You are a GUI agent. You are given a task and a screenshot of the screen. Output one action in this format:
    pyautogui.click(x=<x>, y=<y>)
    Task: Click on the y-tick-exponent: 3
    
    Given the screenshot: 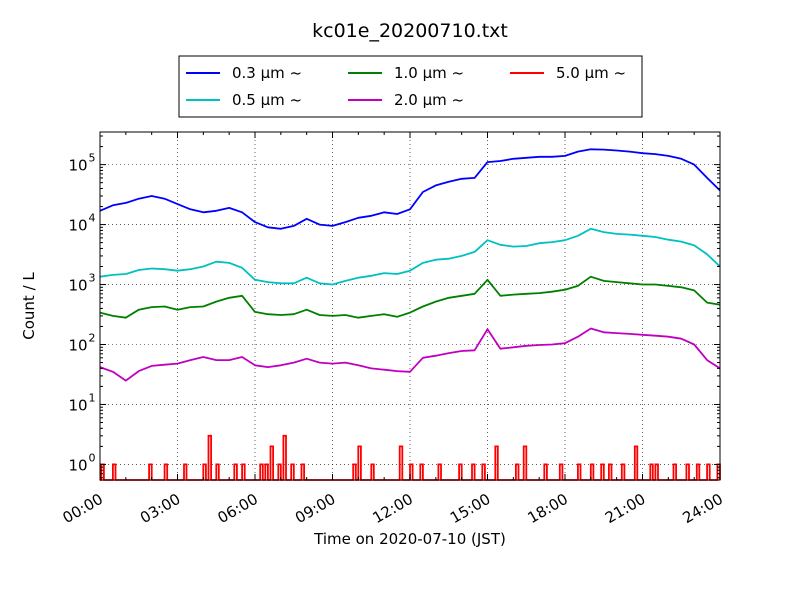 What is the action you would take?
    pyautogui.click(x=92, y=278)
    